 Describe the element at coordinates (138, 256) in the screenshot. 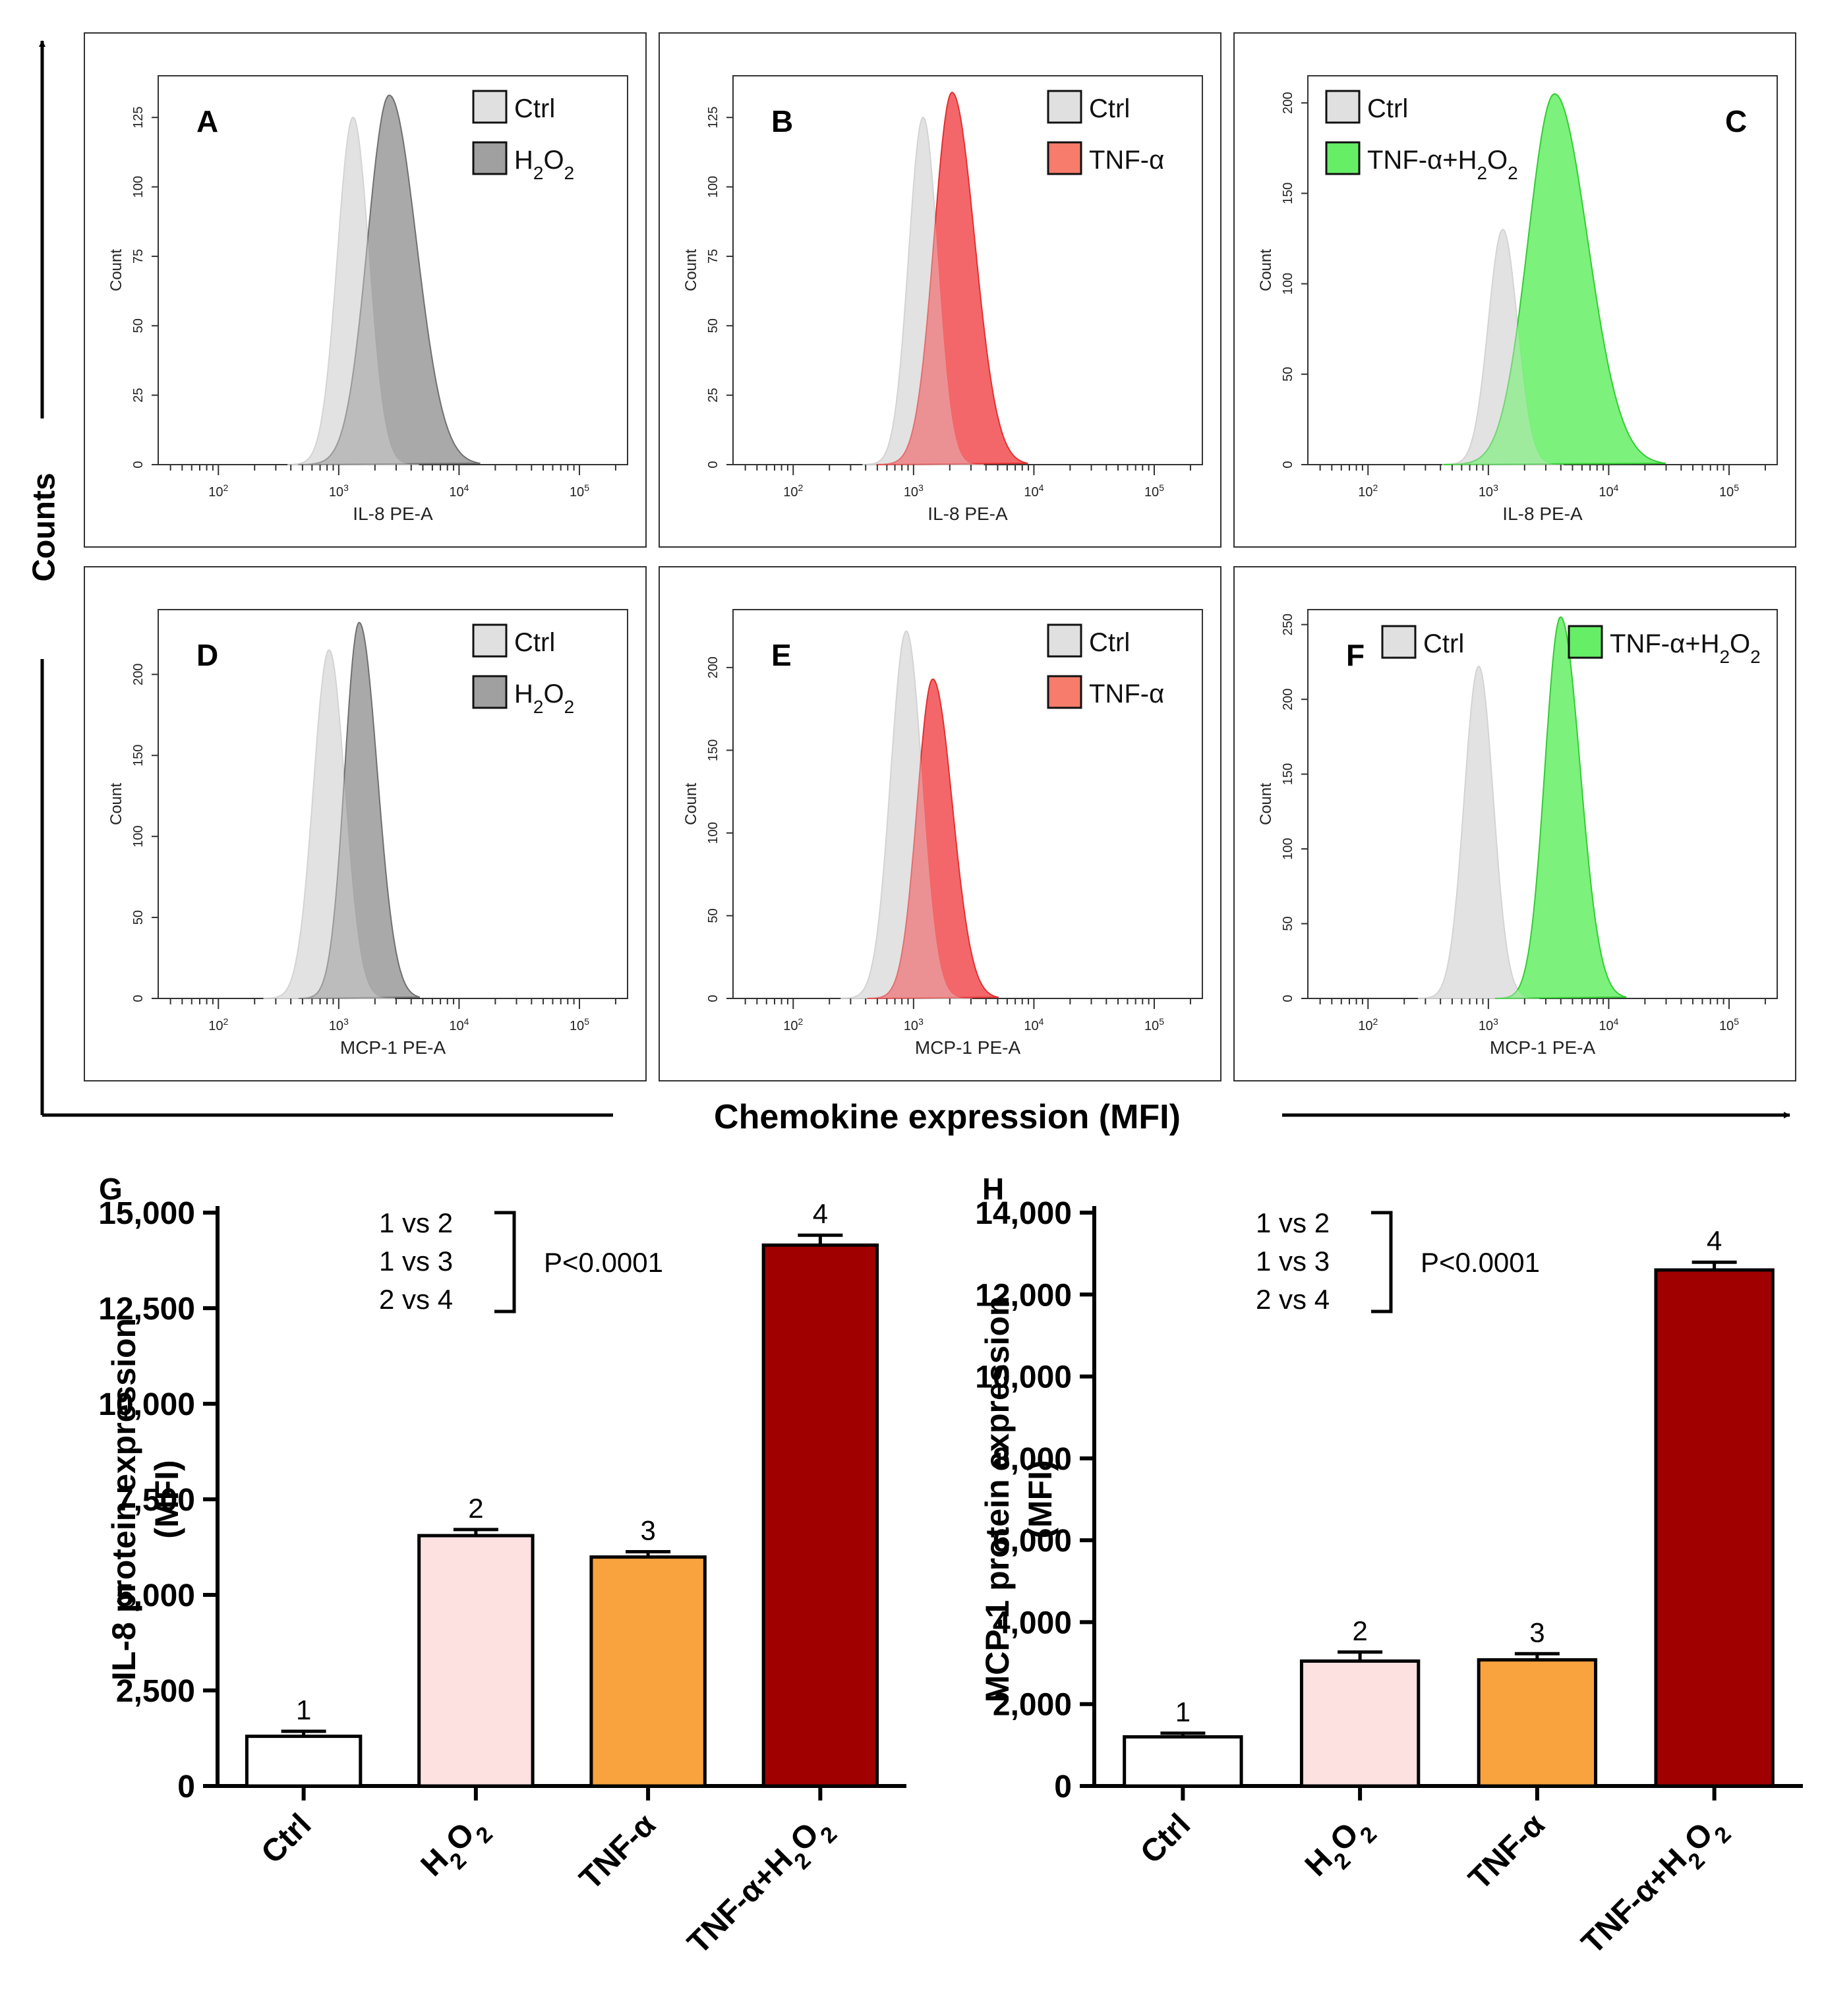

I see `y-tick-label: 75` at that location.